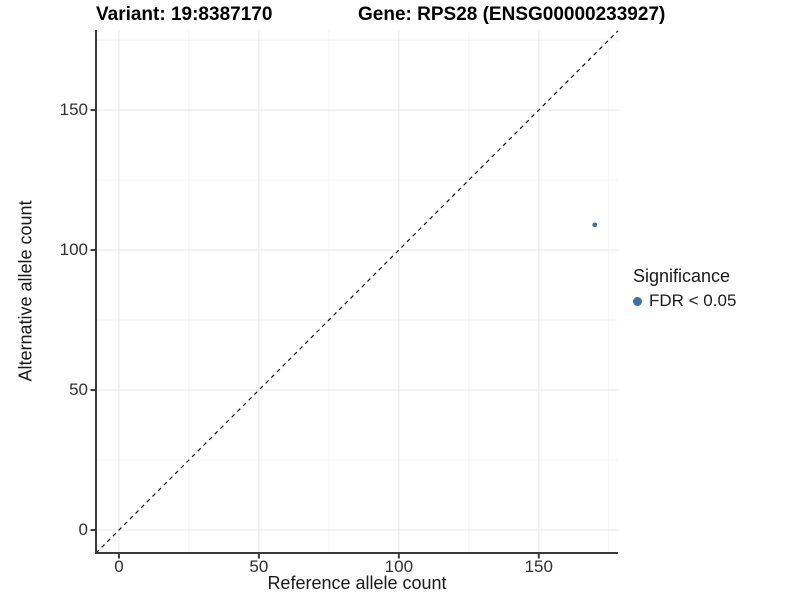 The width and height of the screenshot is (800, 600). What do you see at coordinates (83, 530) in the screenshot?
I see `y-tick-label: 0` at bounding box center [83, 530].